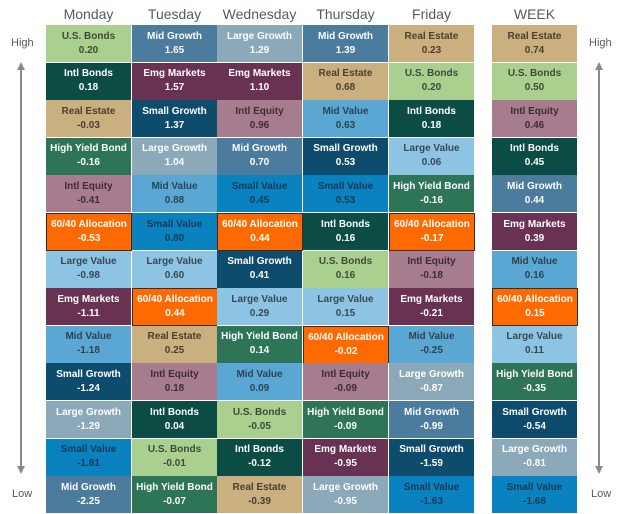 This screenshot has width=624, height=514. Describe the element at coordinates (175, 156) in the screenshot. I see `asset-cell: Large Growth 1.04` at that location.